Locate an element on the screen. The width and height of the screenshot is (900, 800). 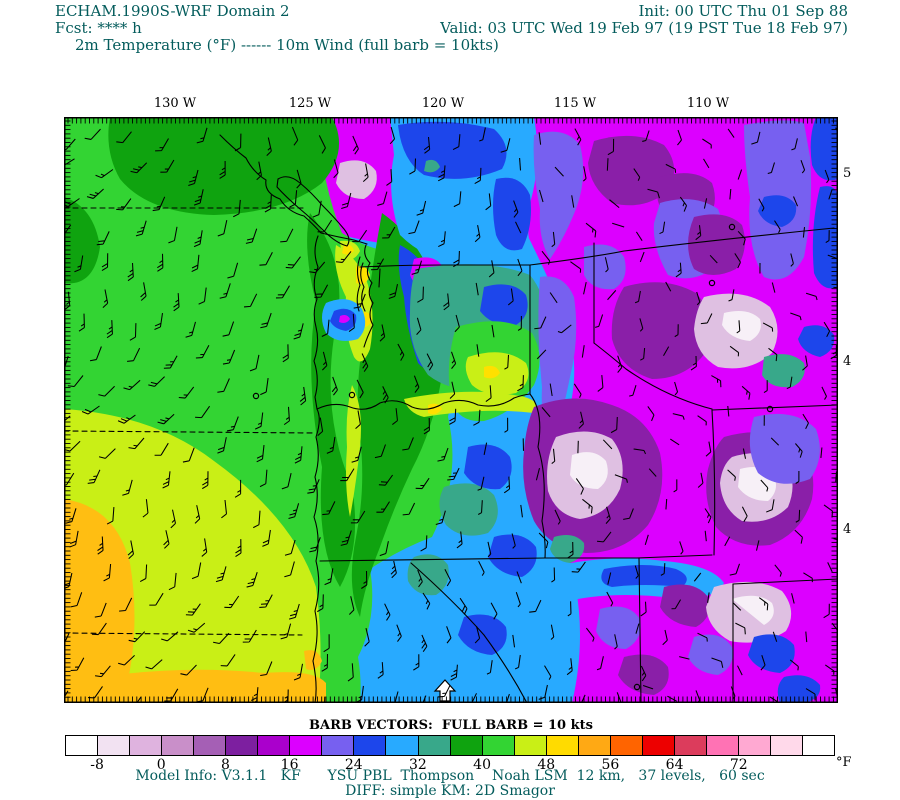
bc-coastline is located at coordinates (293, 189).